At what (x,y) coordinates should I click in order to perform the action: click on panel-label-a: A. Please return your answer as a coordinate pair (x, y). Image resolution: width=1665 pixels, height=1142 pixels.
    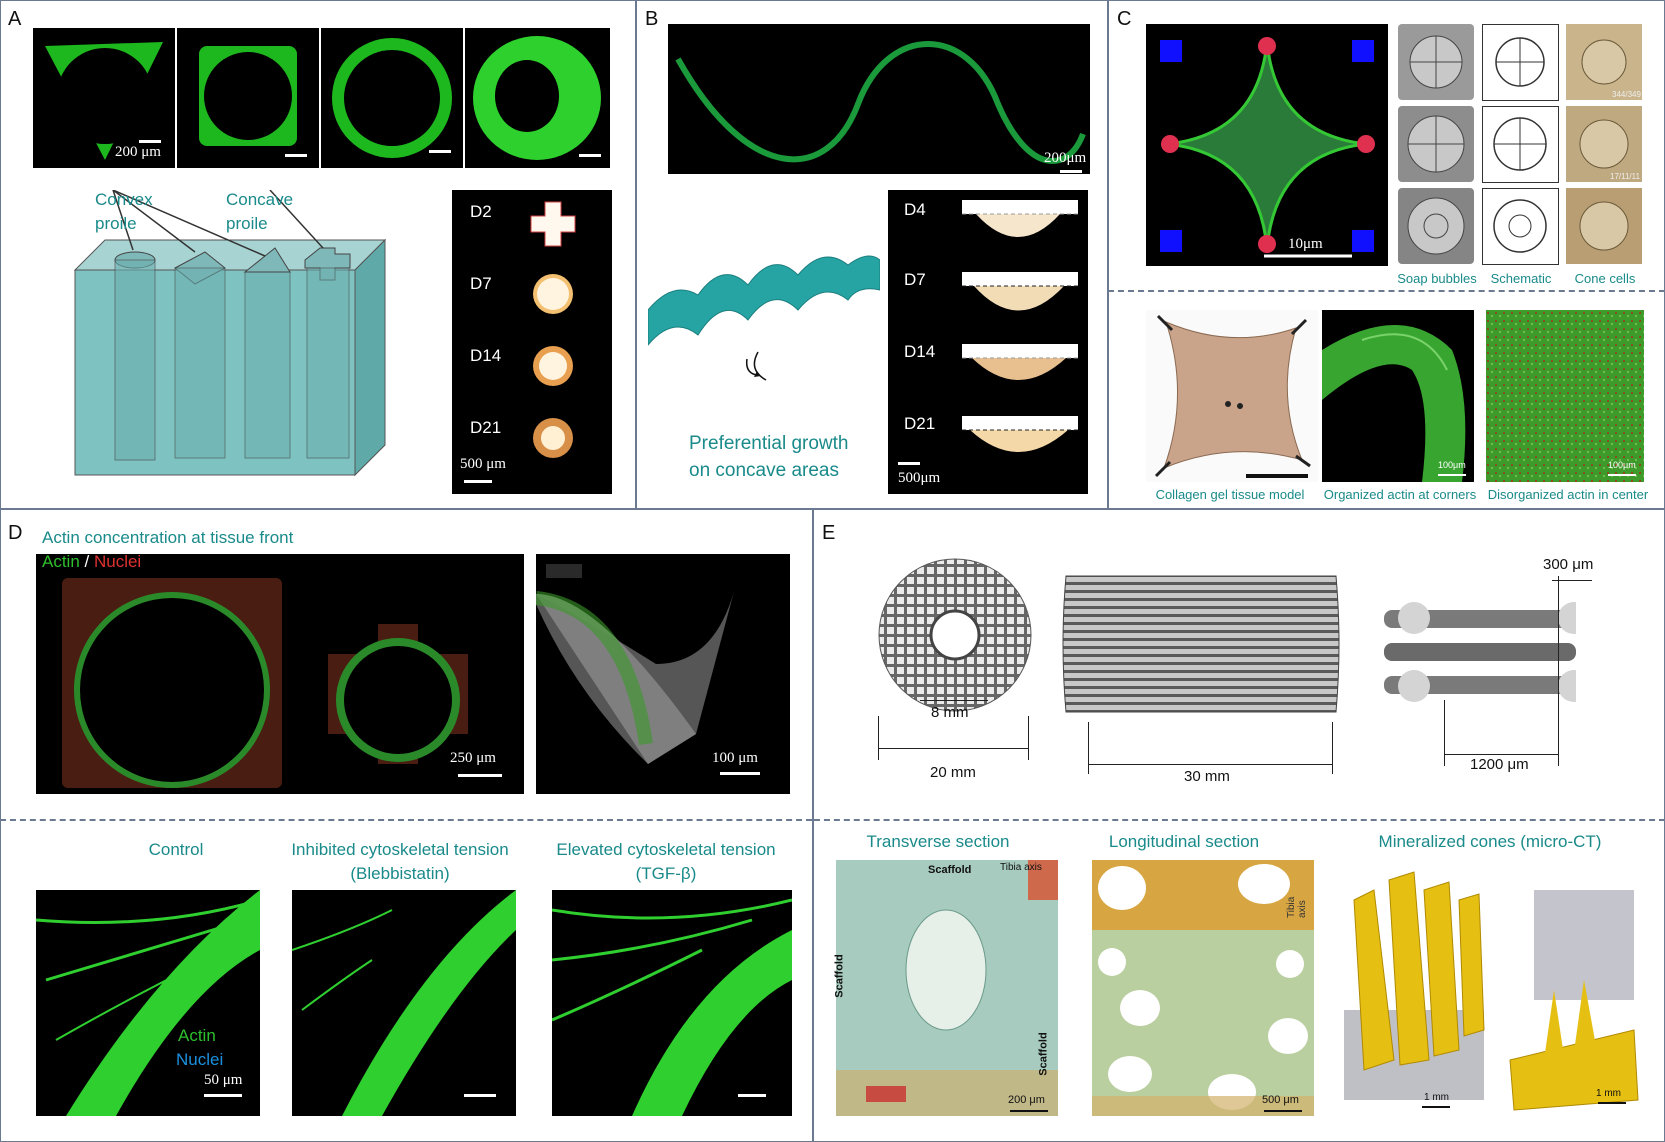
    Looking at the image, I should click on (15, 19).